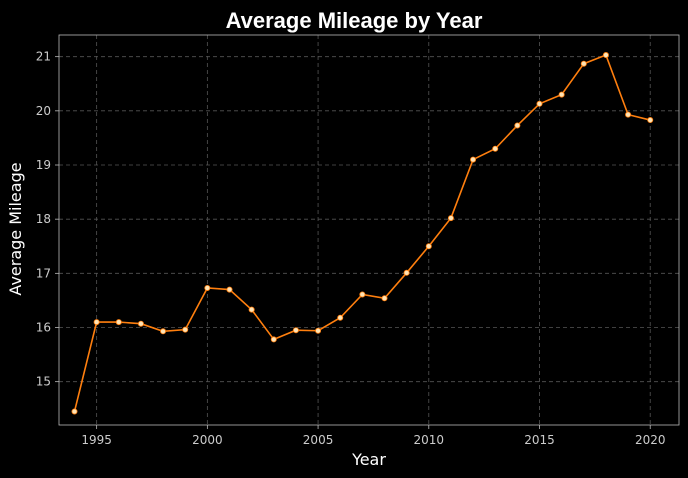  What do you see at coordinates (96, 440) in the screenshot?
I see `x-tick-label: 1995` at bounding box center [96, 440].